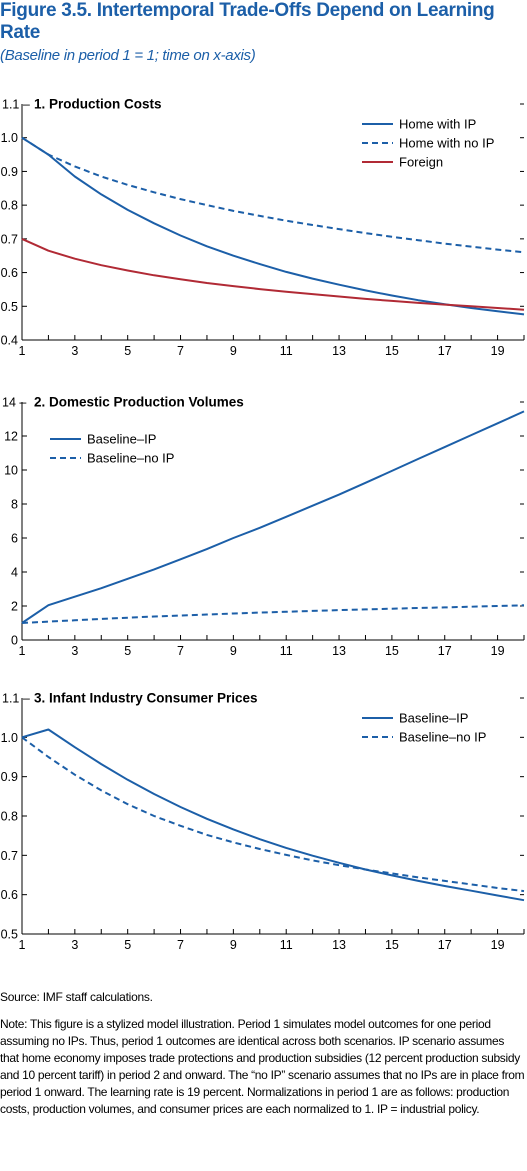 The width and height of the screenshot is (527, 1171). I want to click on chart-1-y-tick-label: 14 –, so click(14, 403).